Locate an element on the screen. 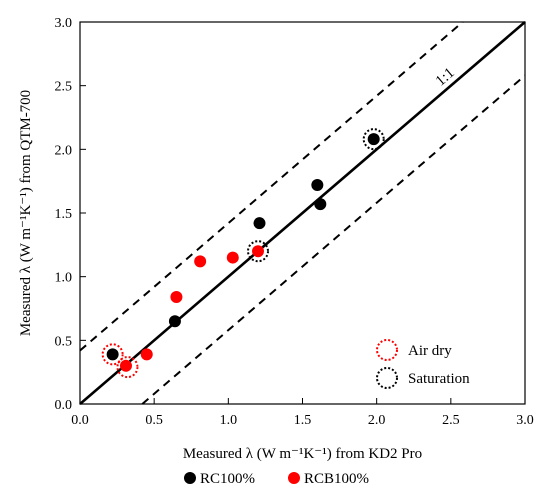  x-tick-label: 2.5 is located at coordinates (451, 420).